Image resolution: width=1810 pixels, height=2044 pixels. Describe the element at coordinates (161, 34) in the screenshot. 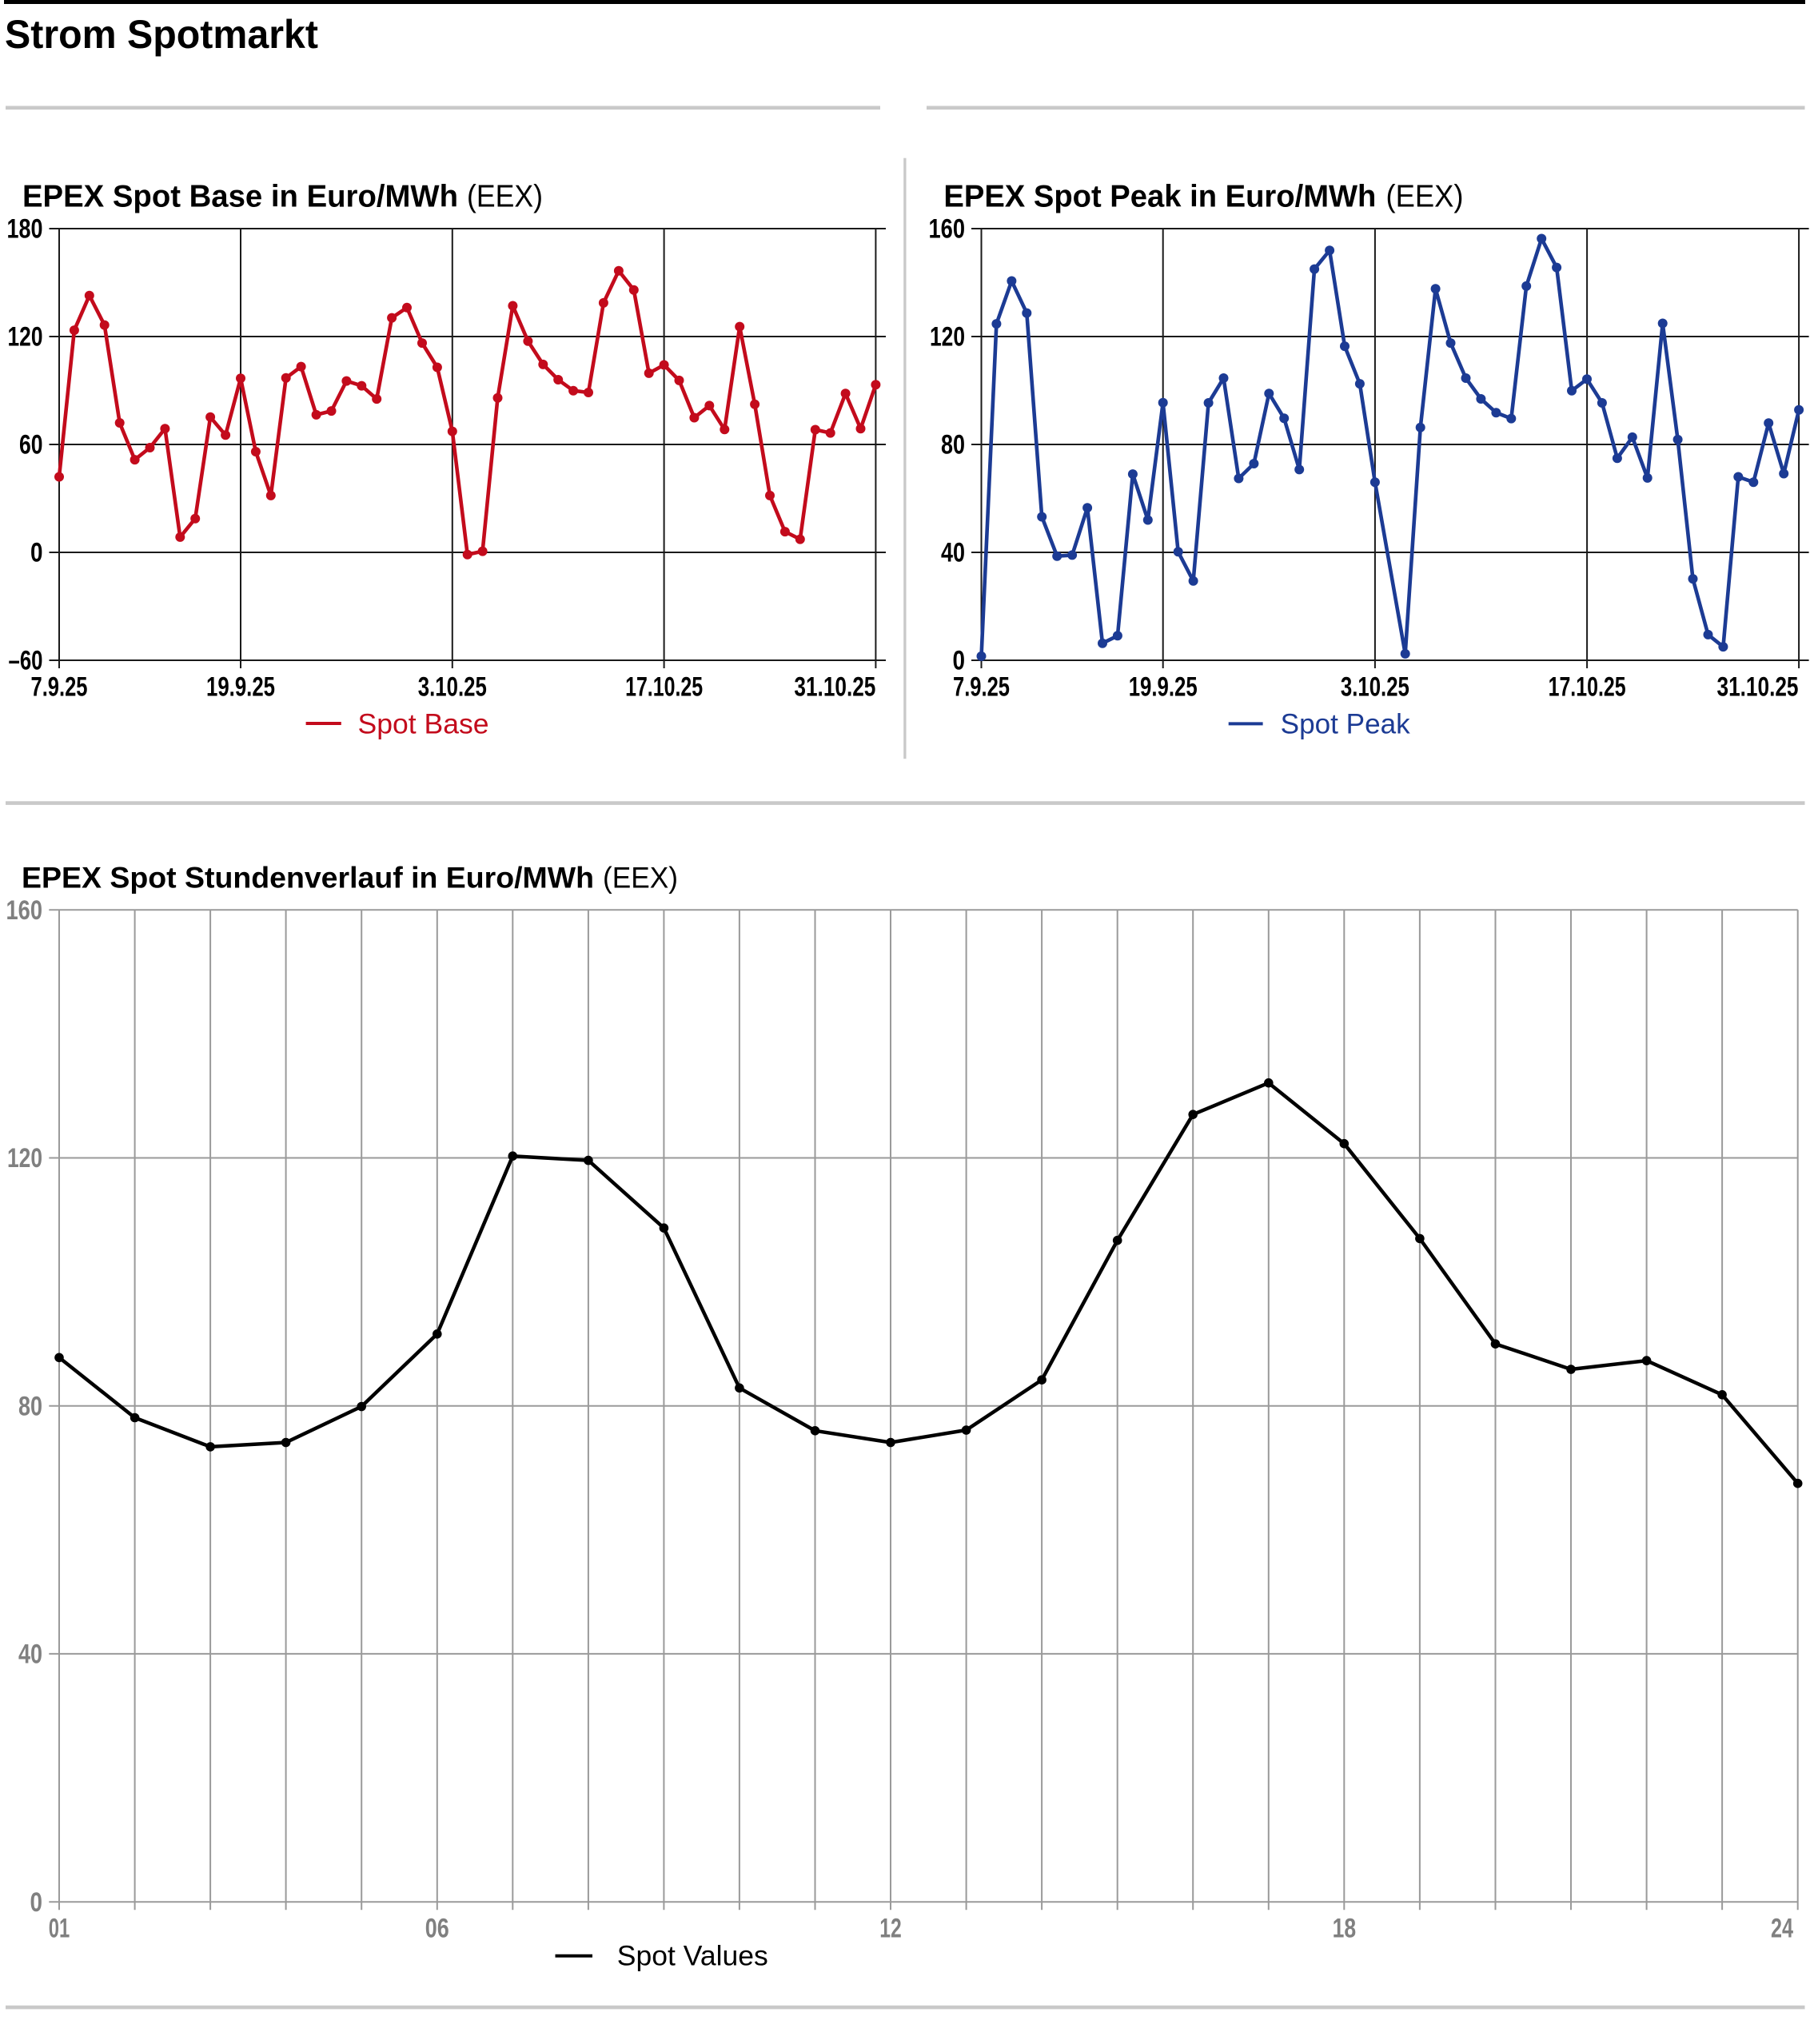

I see `svg-text: Strom Spotmarkt` at that location.